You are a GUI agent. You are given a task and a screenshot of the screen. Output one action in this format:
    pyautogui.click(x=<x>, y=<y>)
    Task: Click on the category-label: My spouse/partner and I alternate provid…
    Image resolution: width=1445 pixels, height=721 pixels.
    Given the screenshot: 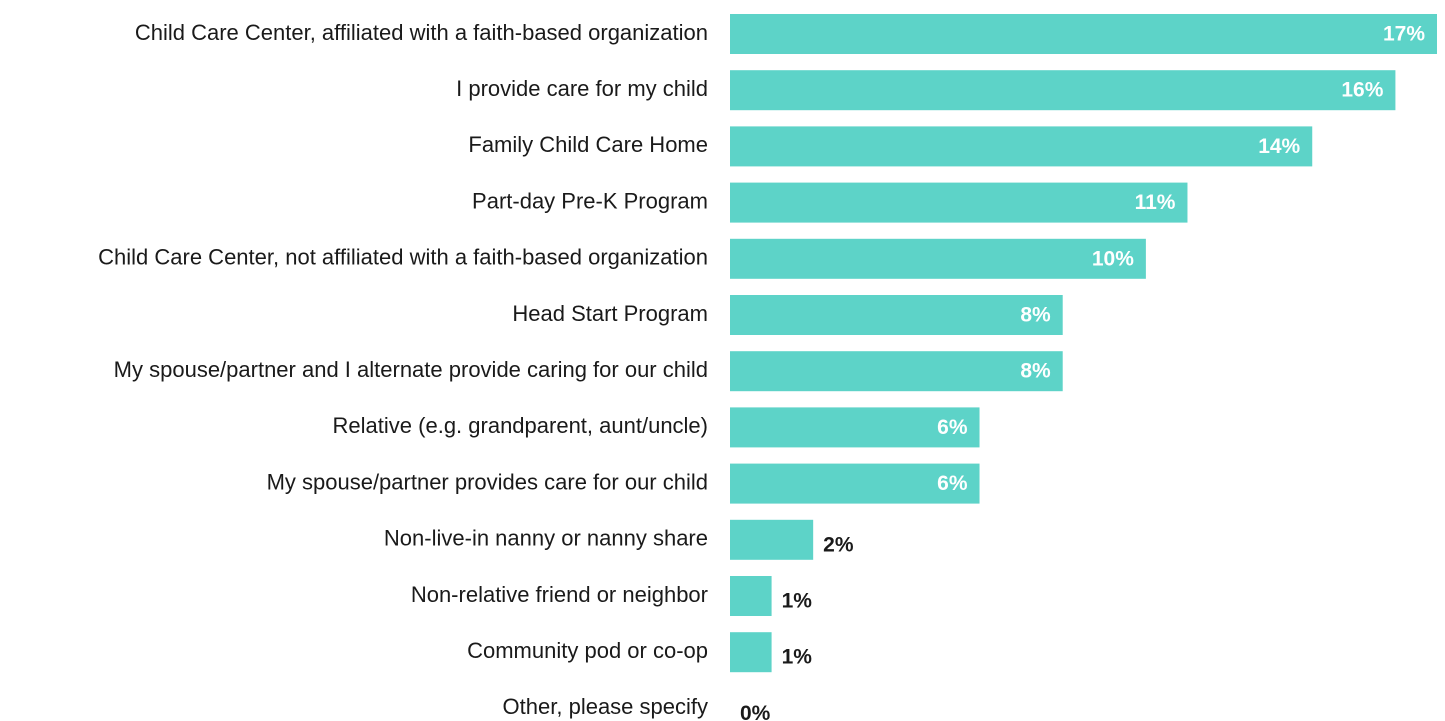 What is the action you would take?
    pyautogui.click(x=411, y=369)
    